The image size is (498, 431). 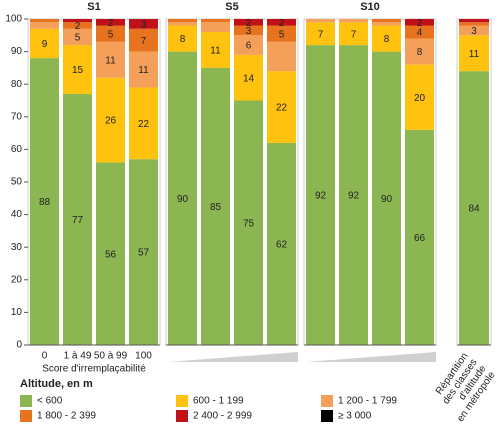 I want to click on data-label: 9, so click(x=45, y=44).